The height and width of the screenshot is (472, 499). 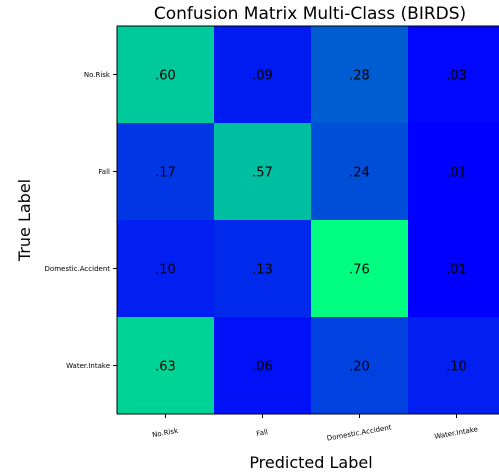 I want to click on chart-title: Confusion Matrix Multi-Class (BIRDS), so click(x=310, y=14).